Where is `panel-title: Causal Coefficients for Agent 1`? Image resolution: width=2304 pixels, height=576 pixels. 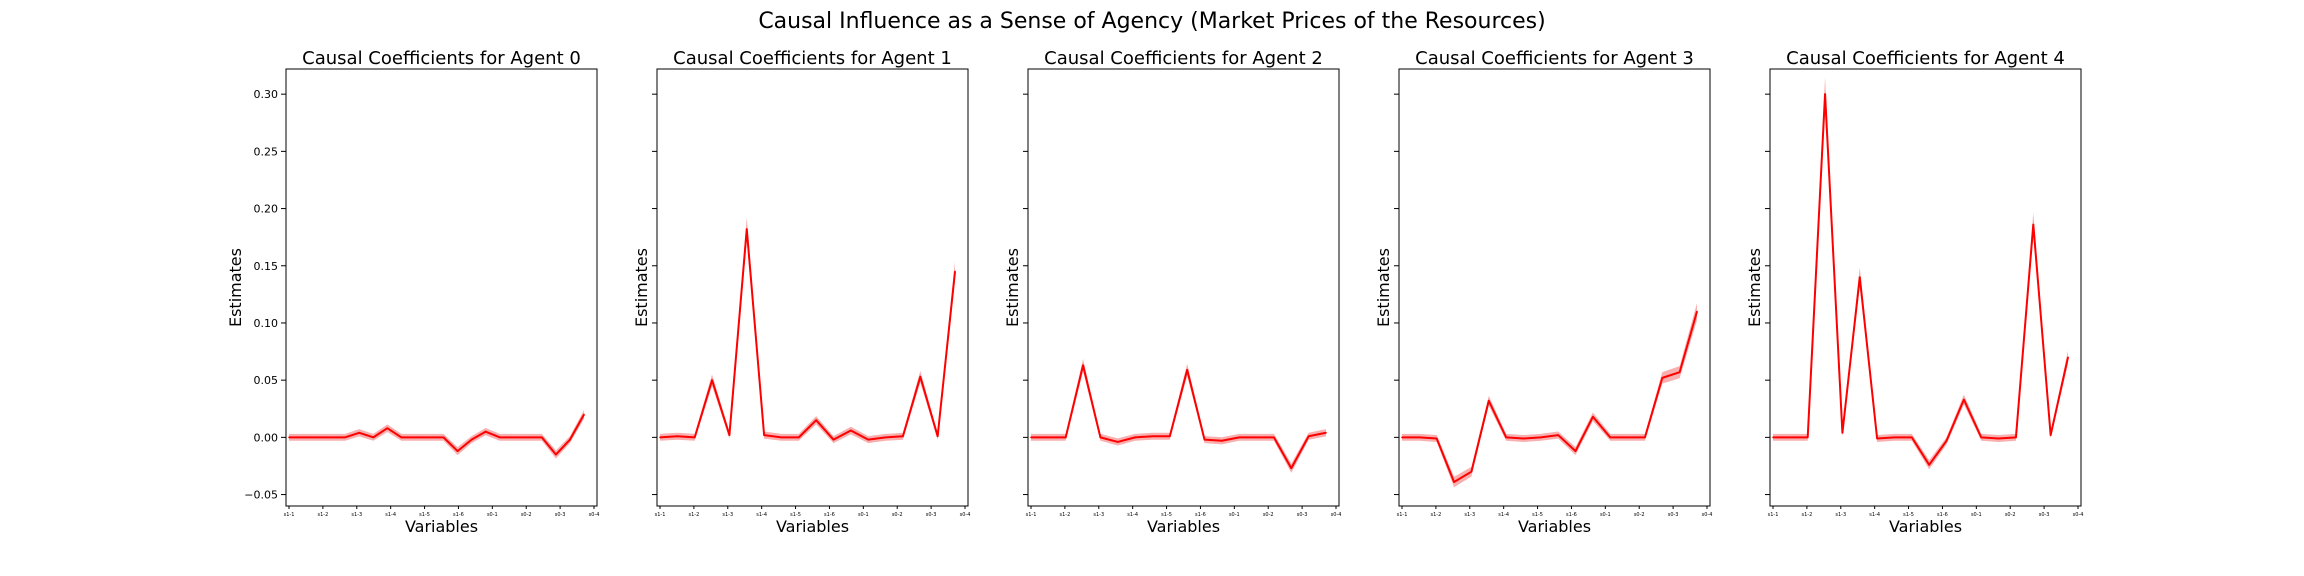
panel-title: Causal Coefficients for Agent 1 is located at coordinates (812, 58).